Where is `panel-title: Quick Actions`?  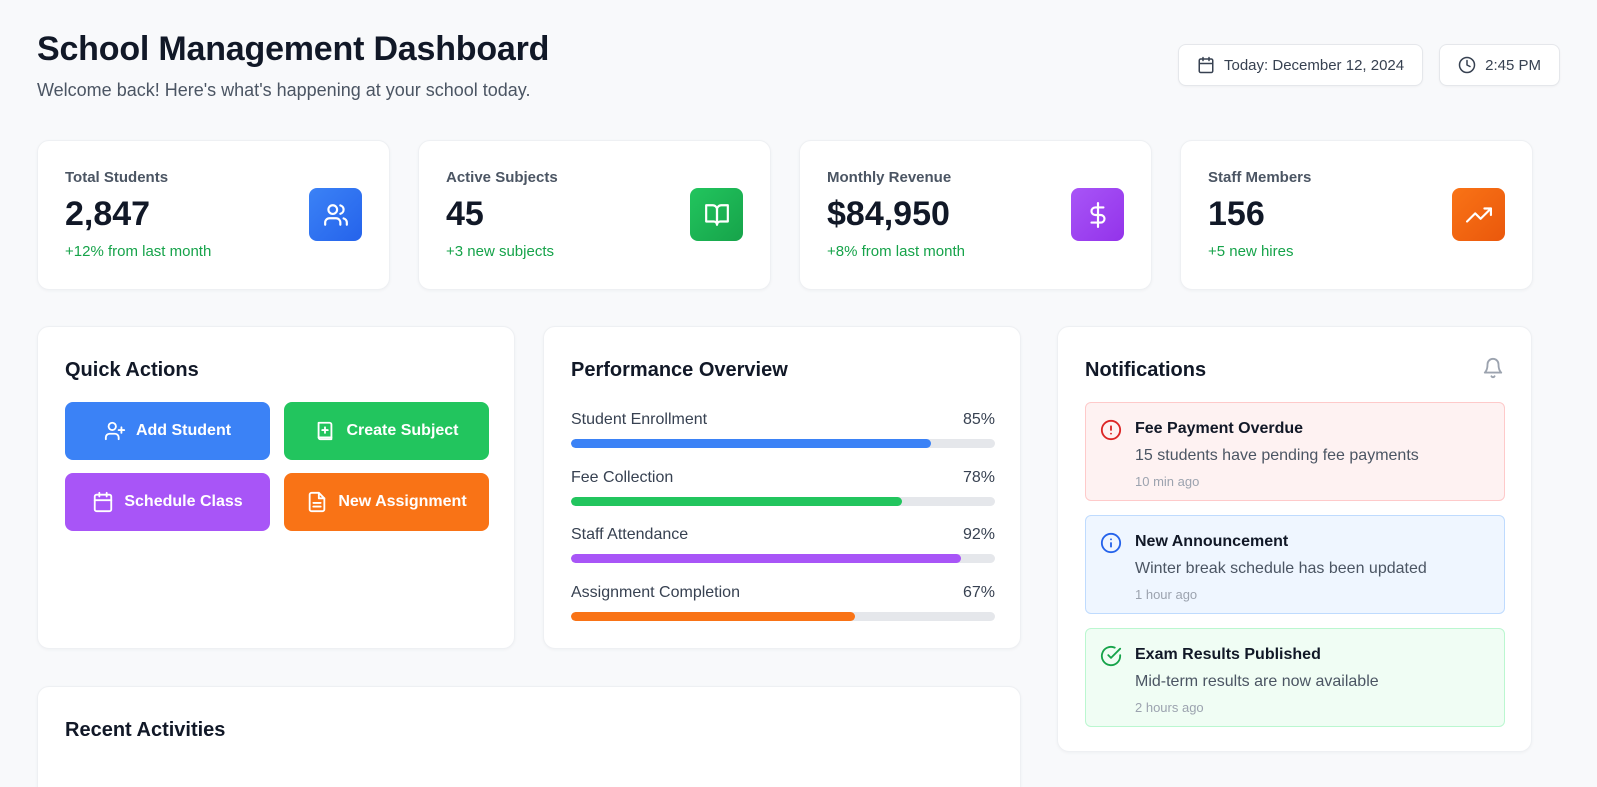 panel-title: Quick Actions is located at coordinates (132, 370).